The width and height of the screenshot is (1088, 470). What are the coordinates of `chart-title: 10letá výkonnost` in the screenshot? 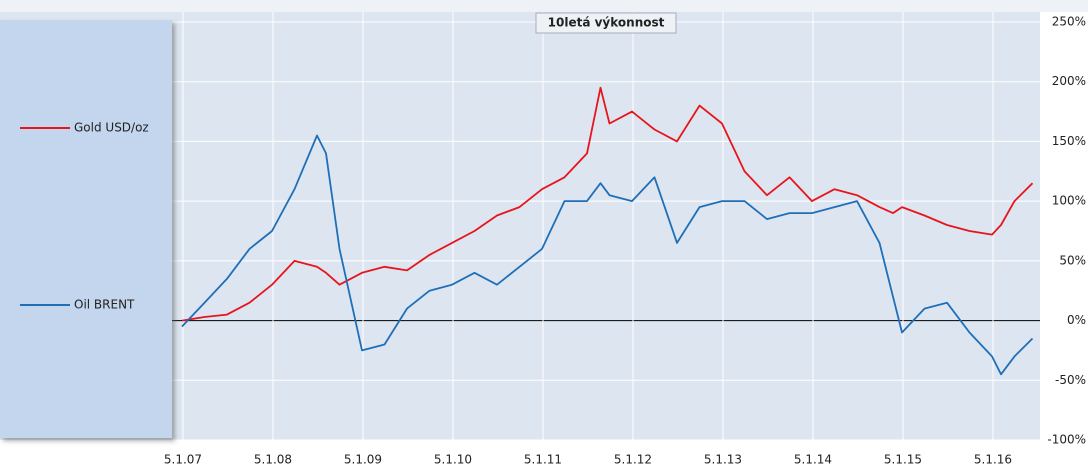 It's located at (606, 23).